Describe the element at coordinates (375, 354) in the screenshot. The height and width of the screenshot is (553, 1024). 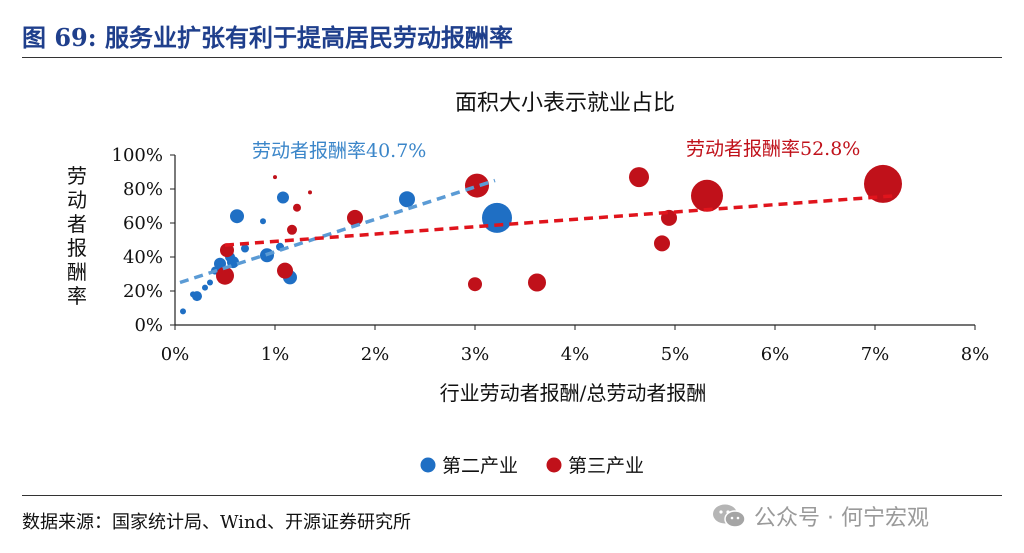
I see `x-tick-label: 2%` at that location.